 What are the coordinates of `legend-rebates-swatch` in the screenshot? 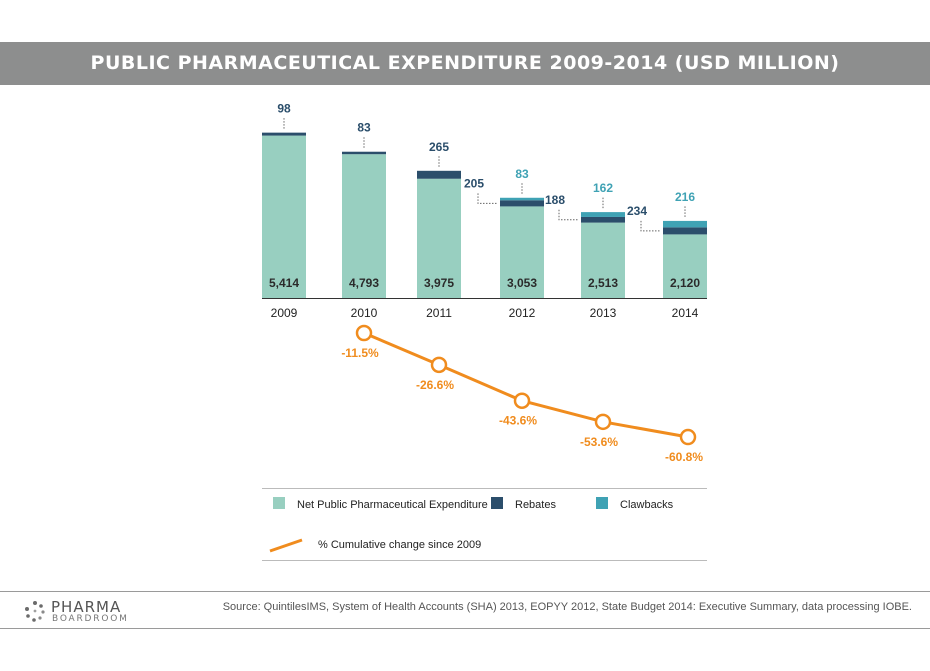 It's located at (497, 503).